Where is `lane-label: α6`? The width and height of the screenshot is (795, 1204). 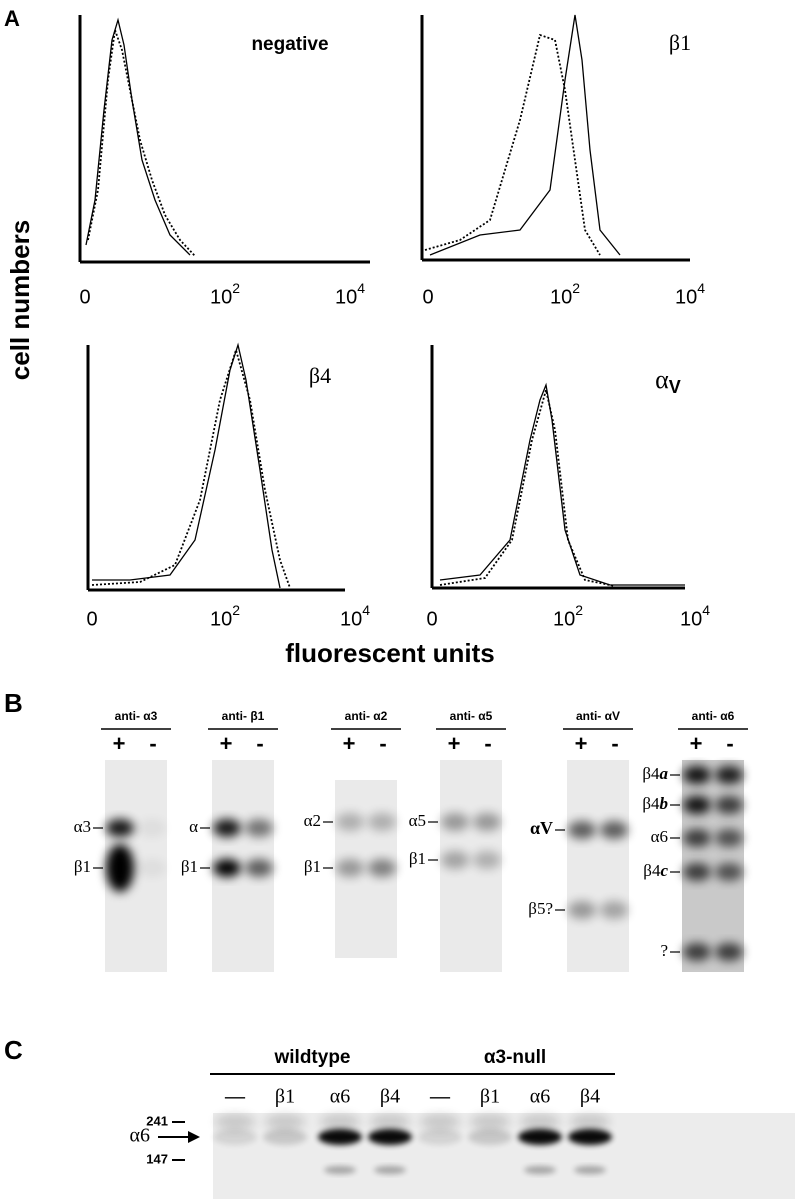 lane-label: α6 is located at coordinates (340, 1097).